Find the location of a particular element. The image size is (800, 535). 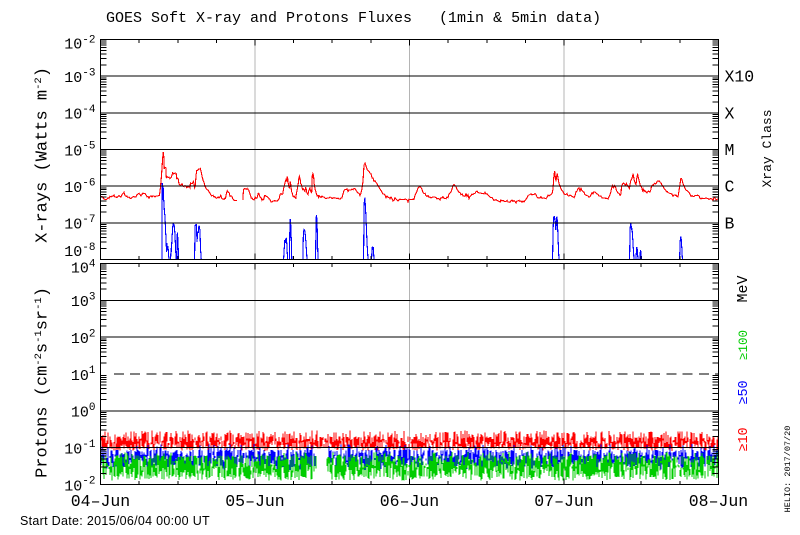

svg-text:Start Date: 2015/06/04 00:00 U: Start Date: 2015/06/04 00:00 UT is located at coordinates (115, 521).